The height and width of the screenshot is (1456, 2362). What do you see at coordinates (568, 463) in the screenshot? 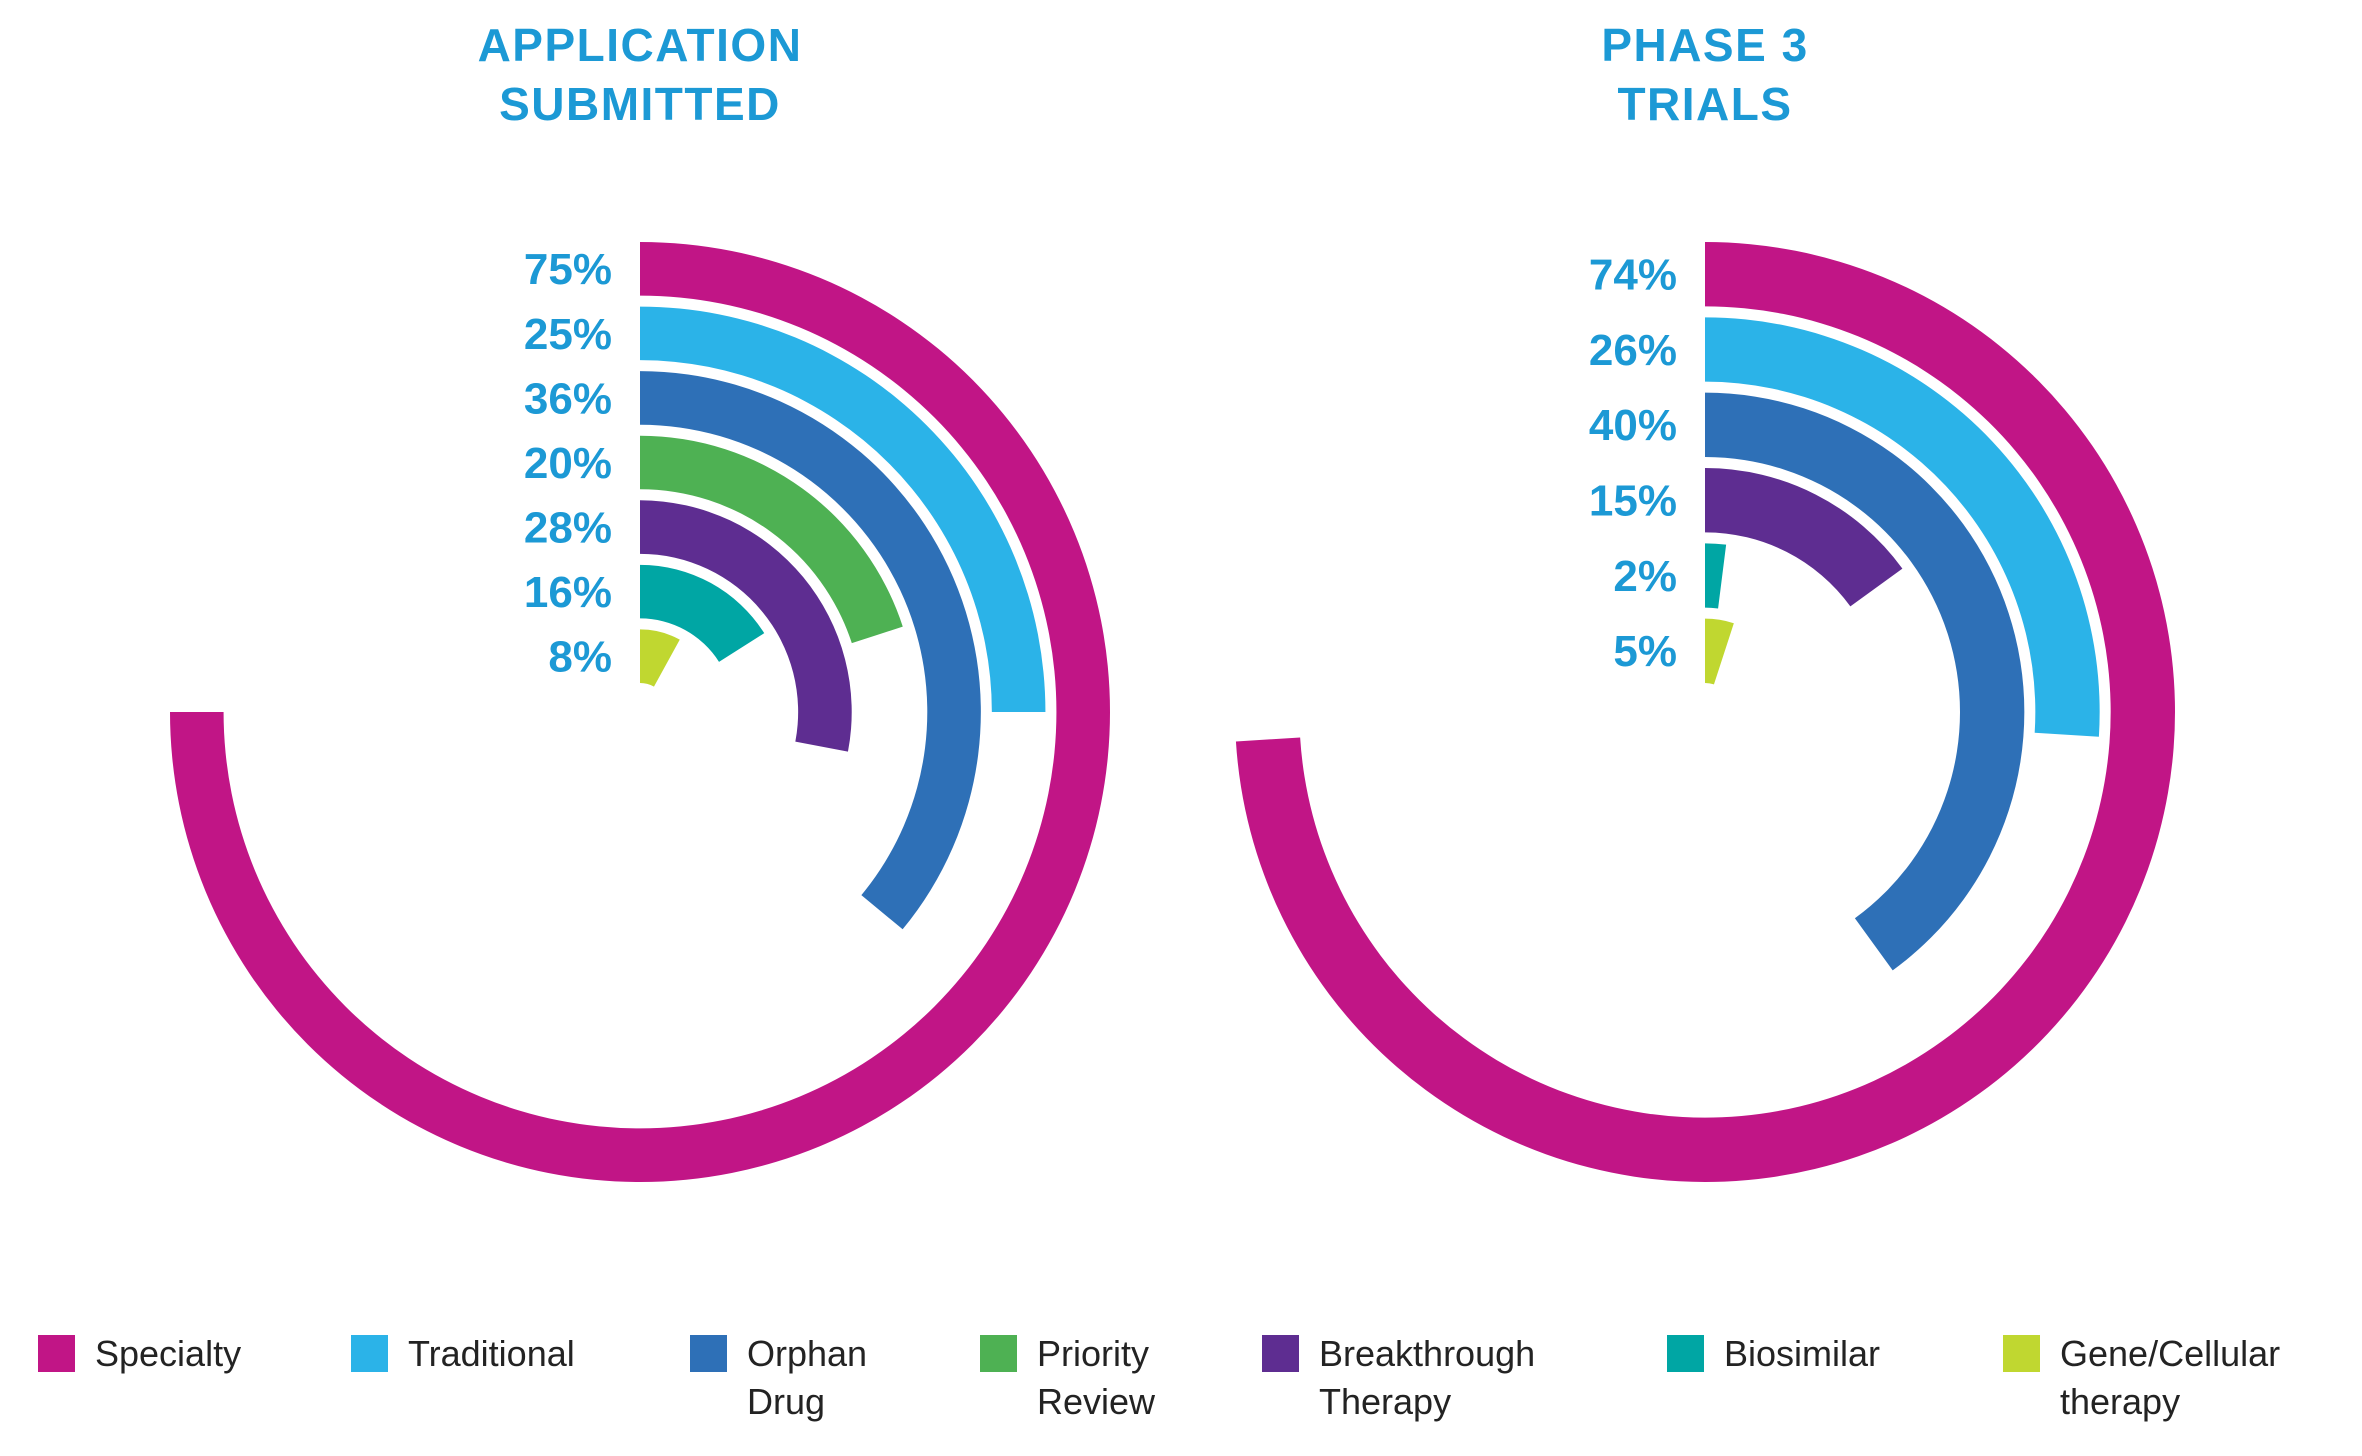
I see `ring-value-label-priority-review: 20%` at bounding box center [568, 463].